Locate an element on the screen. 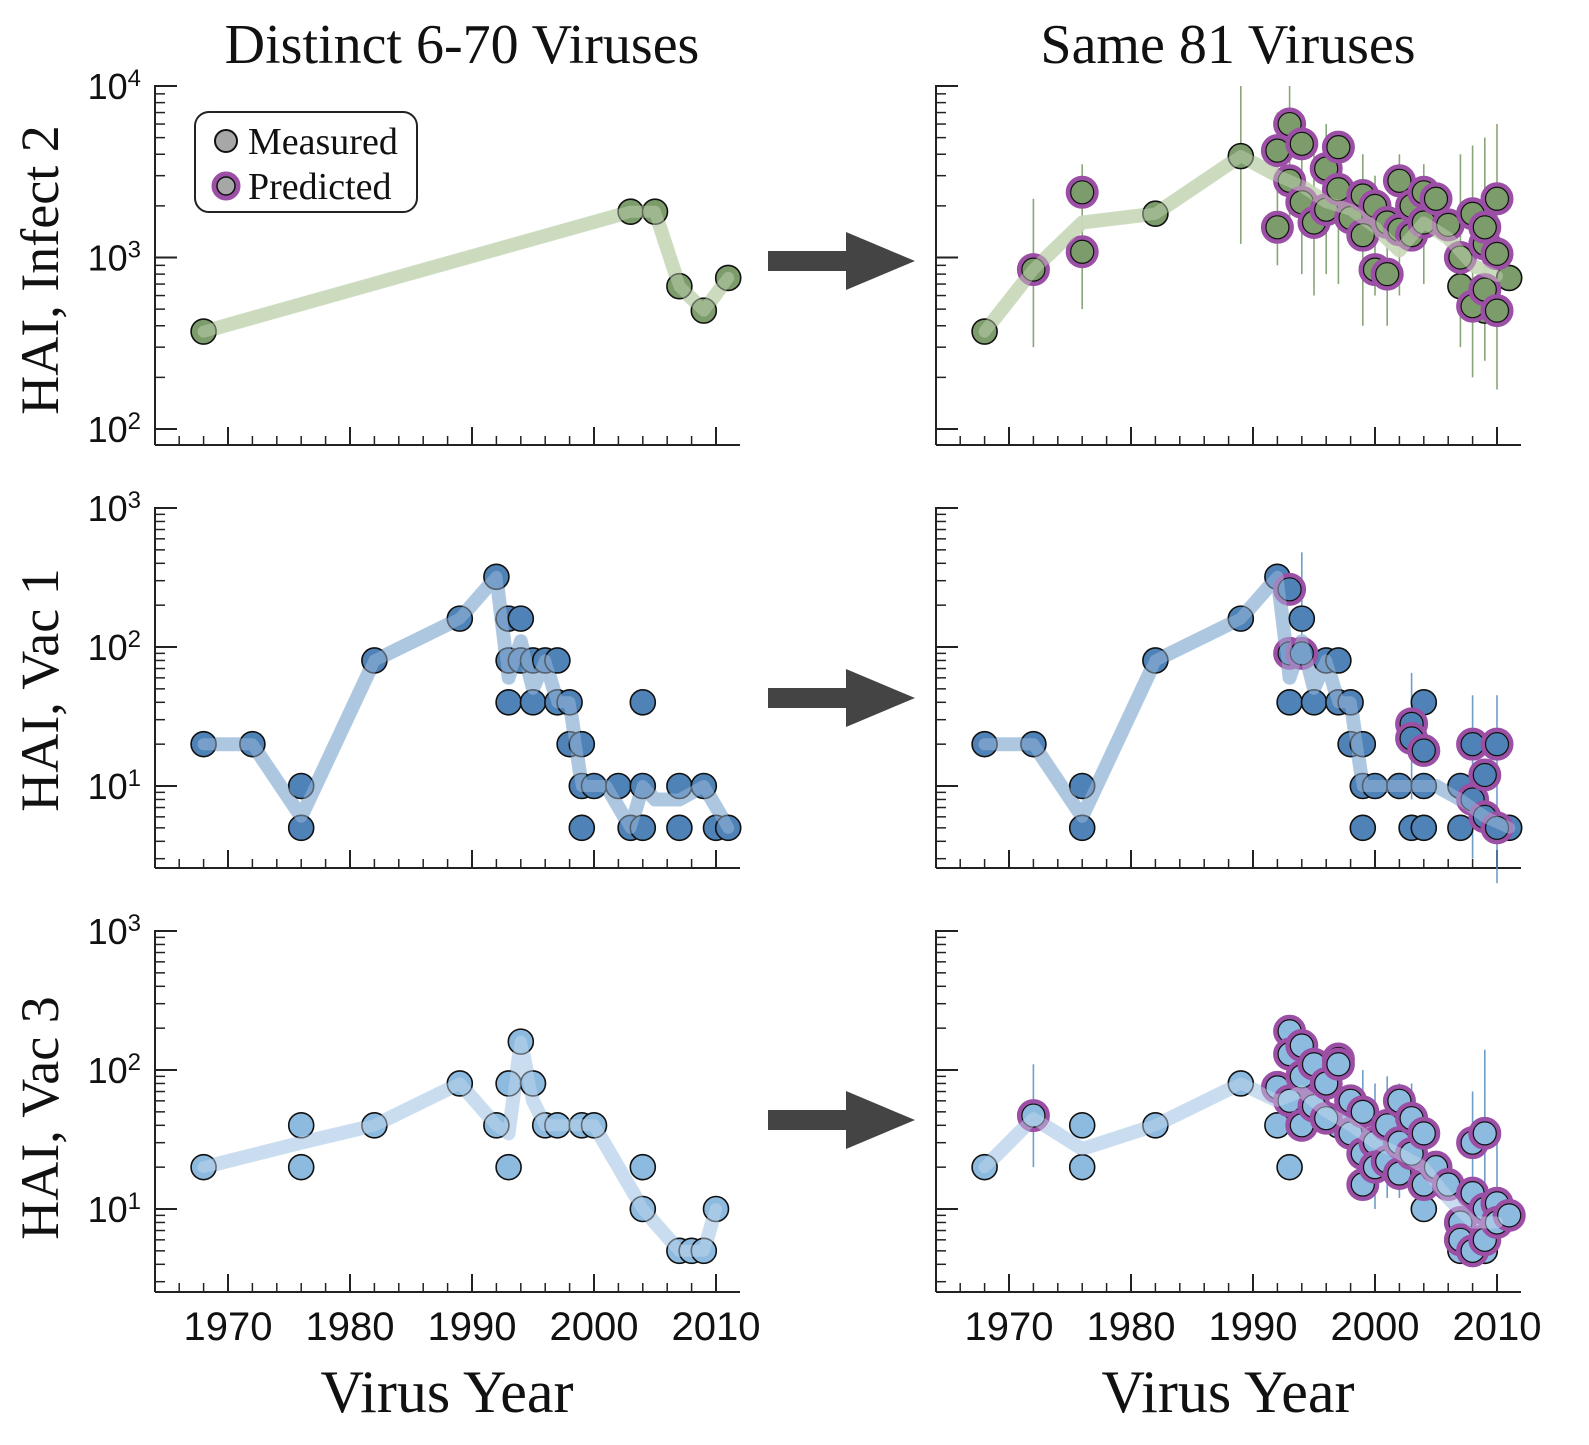  row-ylabel-vac1: HAI, Vac 1 is located at coordinates (40, 689).